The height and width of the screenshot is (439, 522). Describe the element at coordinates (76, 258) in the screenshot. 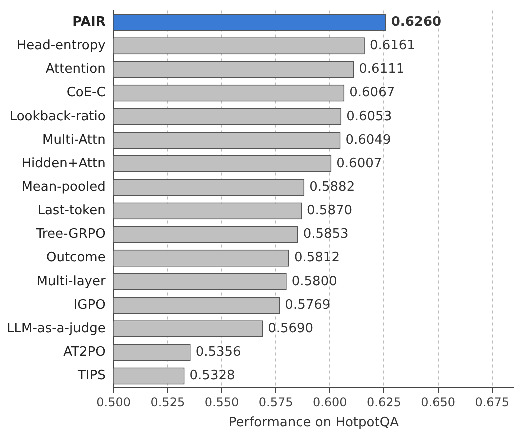

I see `y-tick-label: Outcome` at that location.